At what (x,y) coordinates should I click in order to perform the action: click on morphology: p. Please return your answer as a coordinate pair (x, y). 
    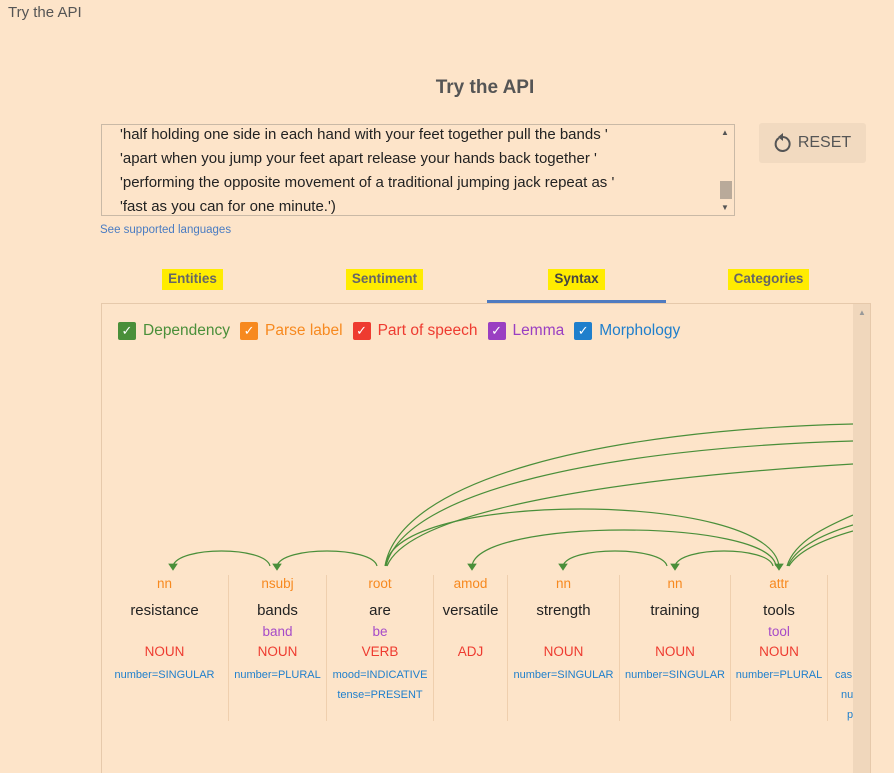
    Looking at the image, I should click on (850, 715).